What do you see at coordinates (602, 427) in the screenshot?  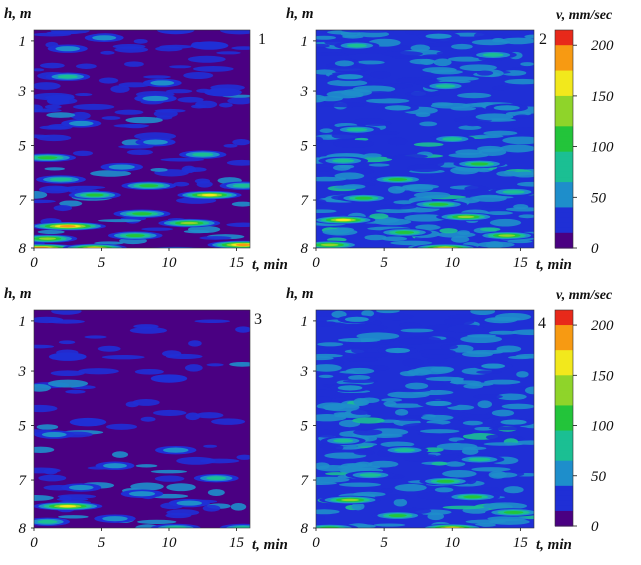 I see `colorbar-tick-label: 100` at bounding box center [602, 427].